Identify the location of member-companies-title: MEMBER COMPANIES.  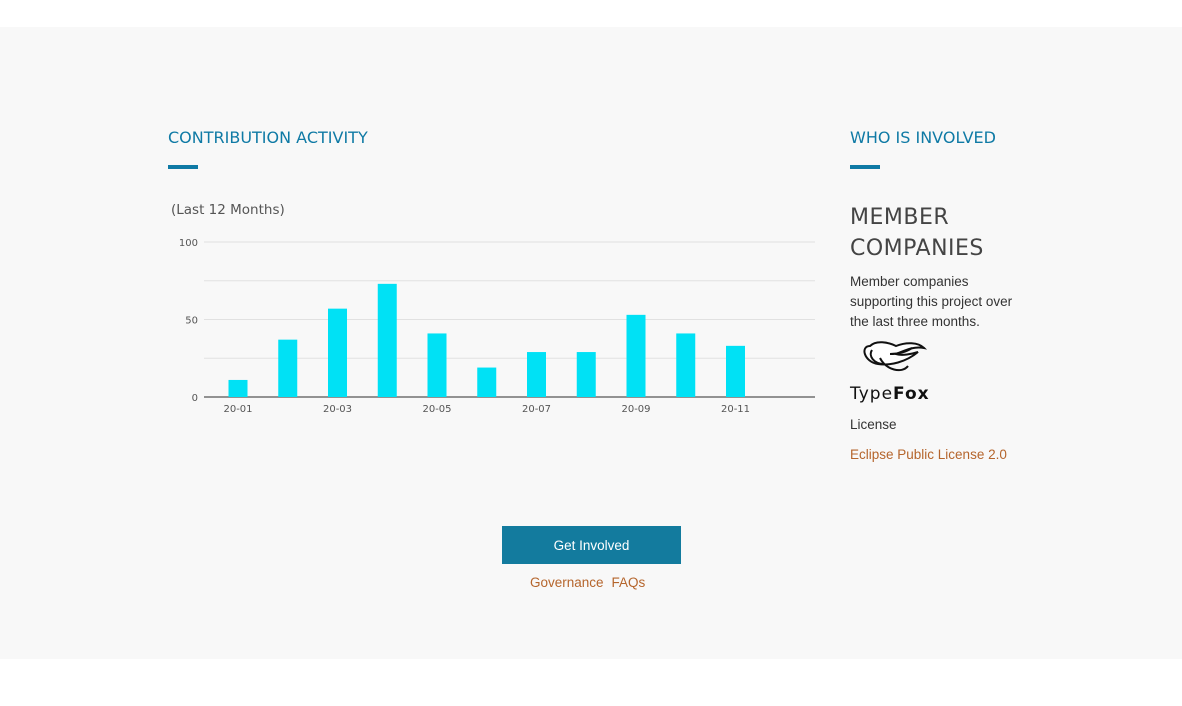
(950, 233).